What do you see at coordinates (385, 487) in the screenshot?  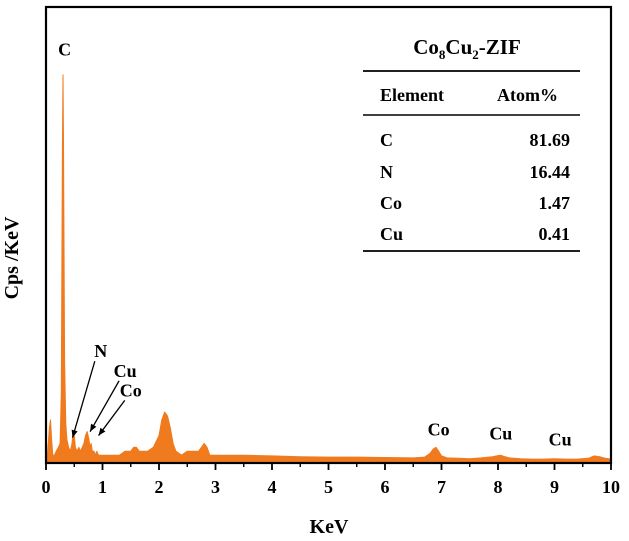 I see `x-tick-label: 6` at bounding box center [385, 487].